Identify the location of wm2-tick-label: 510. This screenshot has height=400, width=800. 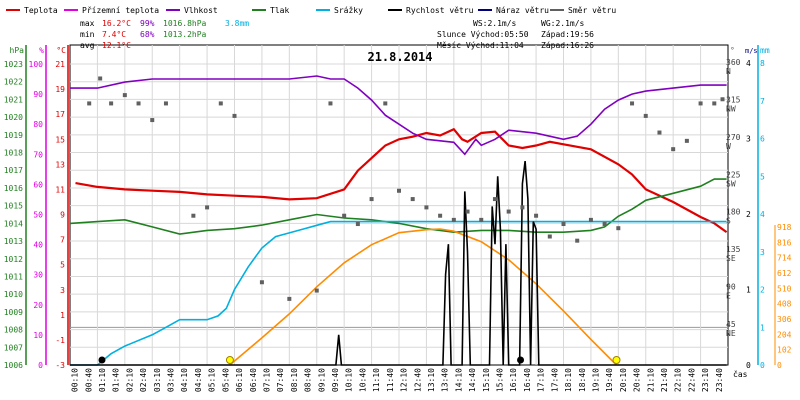
(784, 288).